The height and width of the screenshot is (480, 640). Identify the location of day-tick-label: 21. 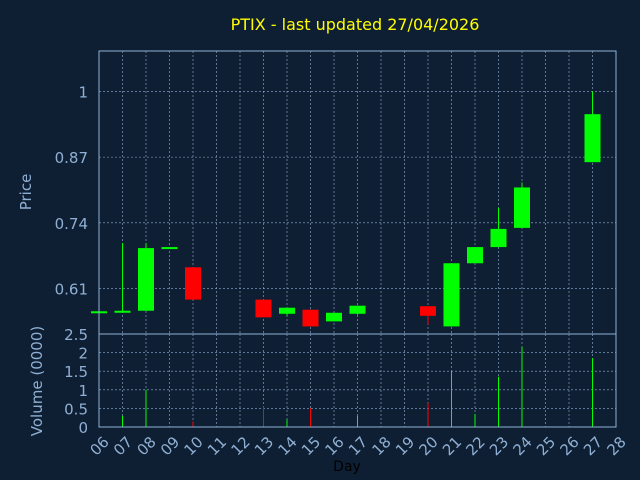
(452, 446).